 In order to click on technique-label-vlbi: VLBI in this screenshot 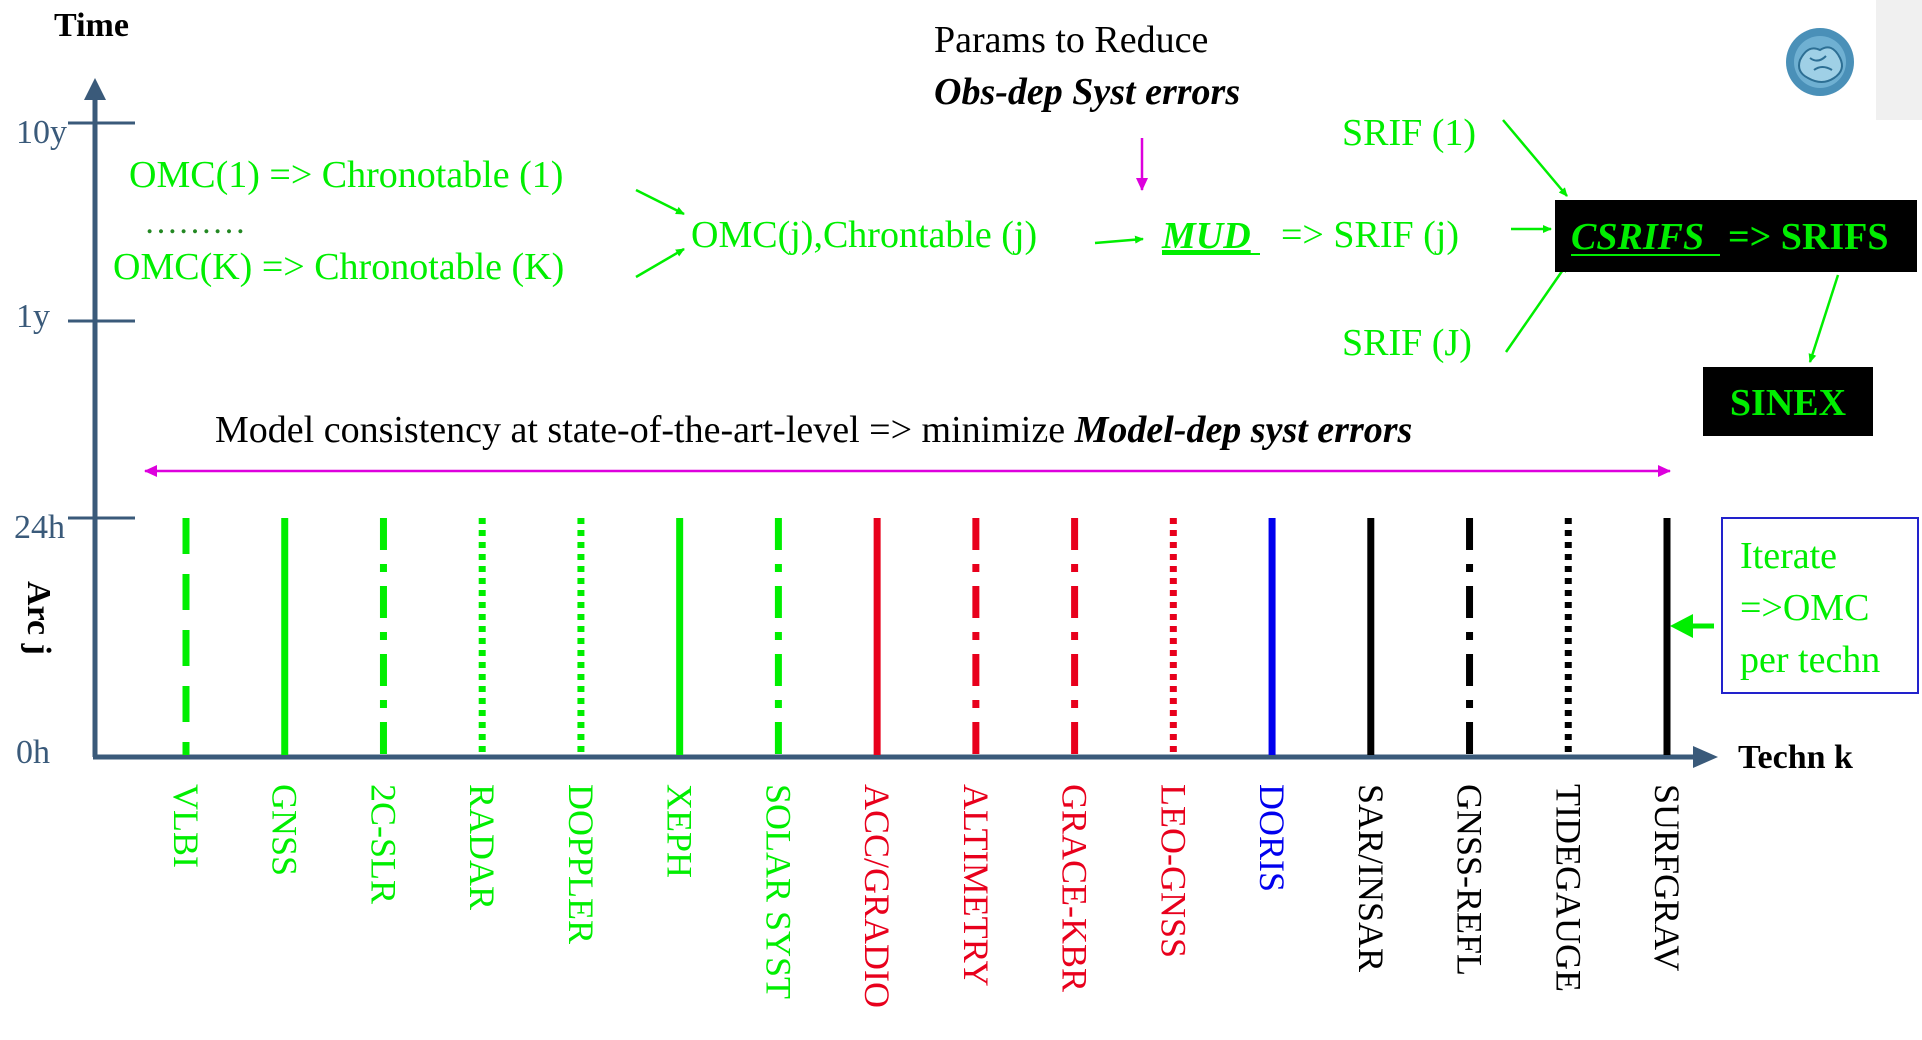, I will do `click(186, 826)`.